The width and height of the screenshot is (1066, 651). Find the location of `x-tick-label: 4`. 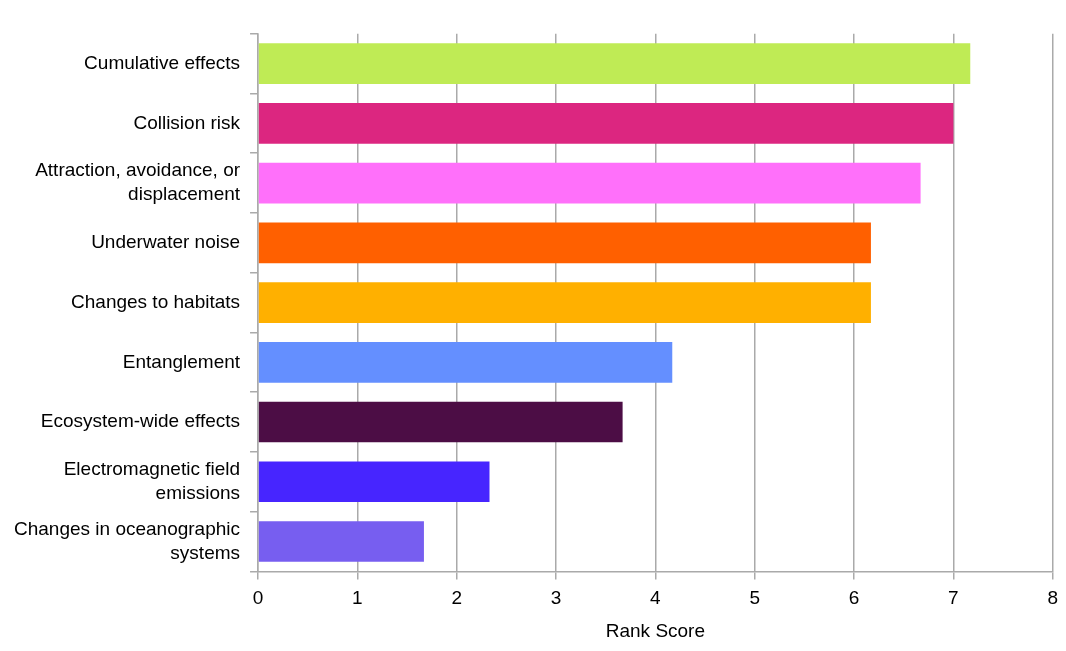

x-tick-label: 4 is located at coordinates (656, 598).